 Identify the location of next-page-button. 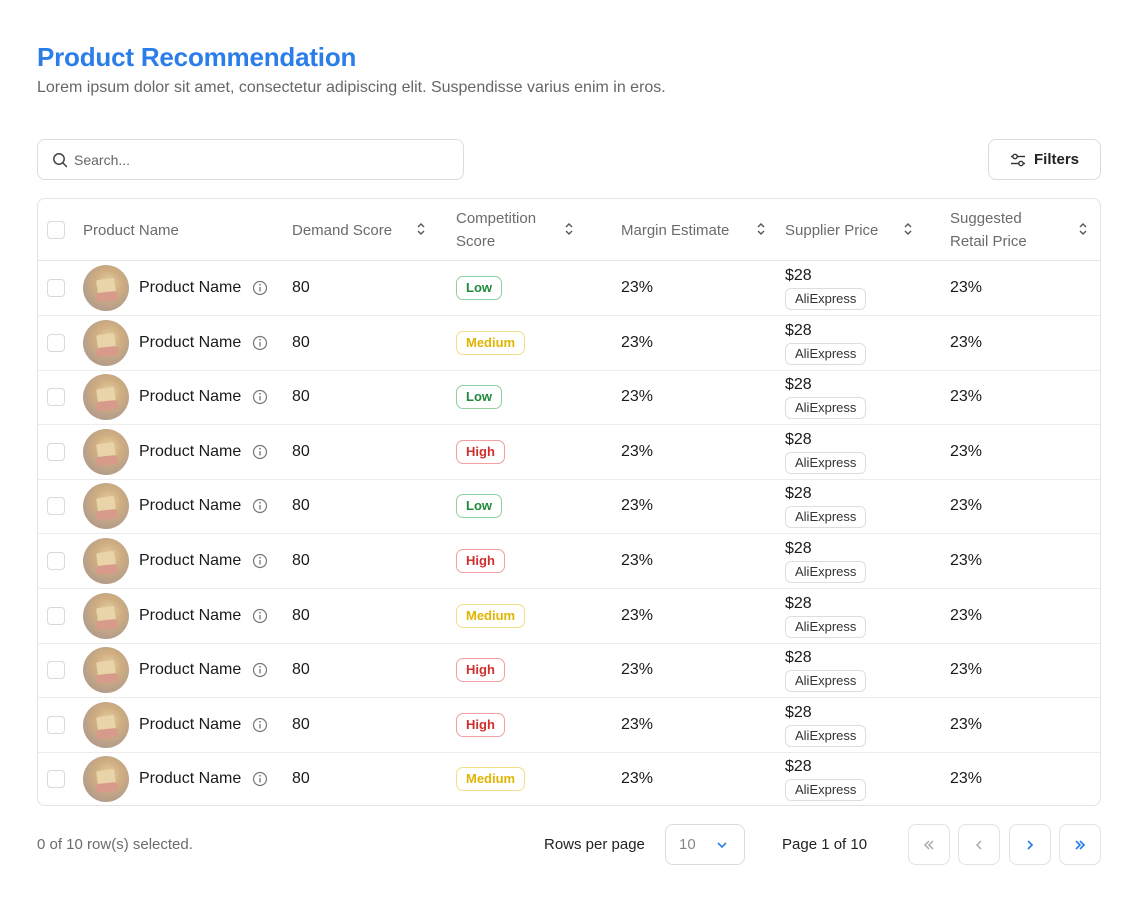
(1030, 844).